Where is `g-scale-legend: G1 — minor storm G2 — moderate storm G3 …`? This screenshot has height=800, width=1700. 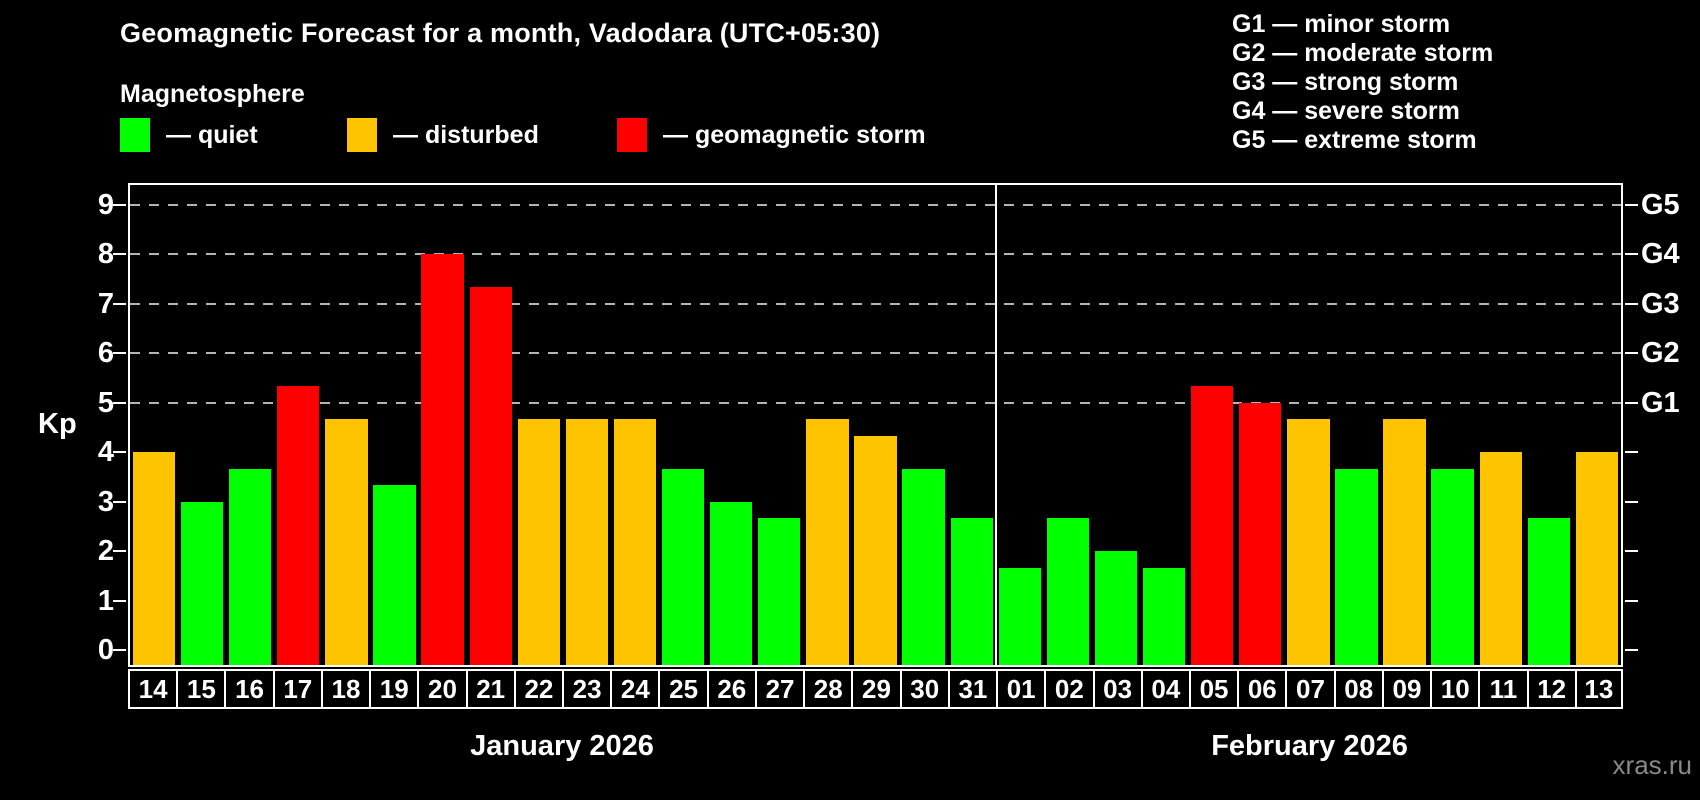
g-scale-legend: G1 — minor storm G2 — moderate storm G3 … is located at coordinates (1362, 82).